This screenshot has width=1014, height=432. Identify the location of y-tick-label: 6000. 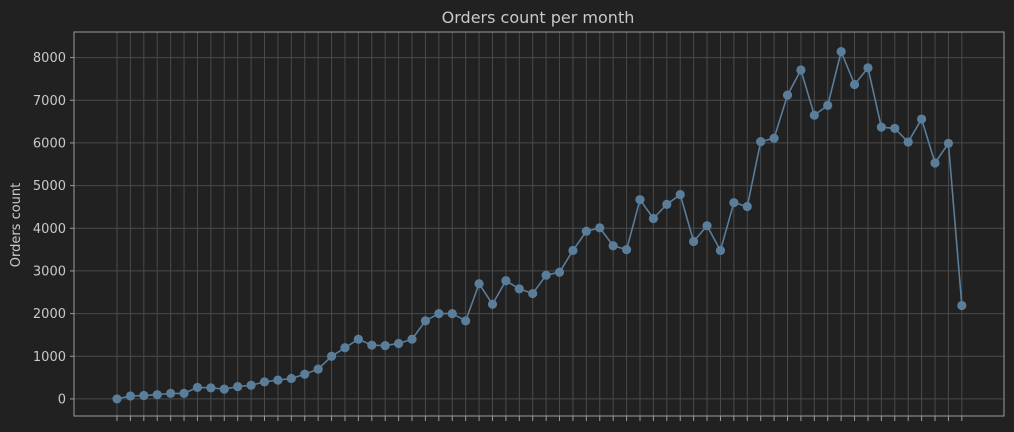
(49, 143).